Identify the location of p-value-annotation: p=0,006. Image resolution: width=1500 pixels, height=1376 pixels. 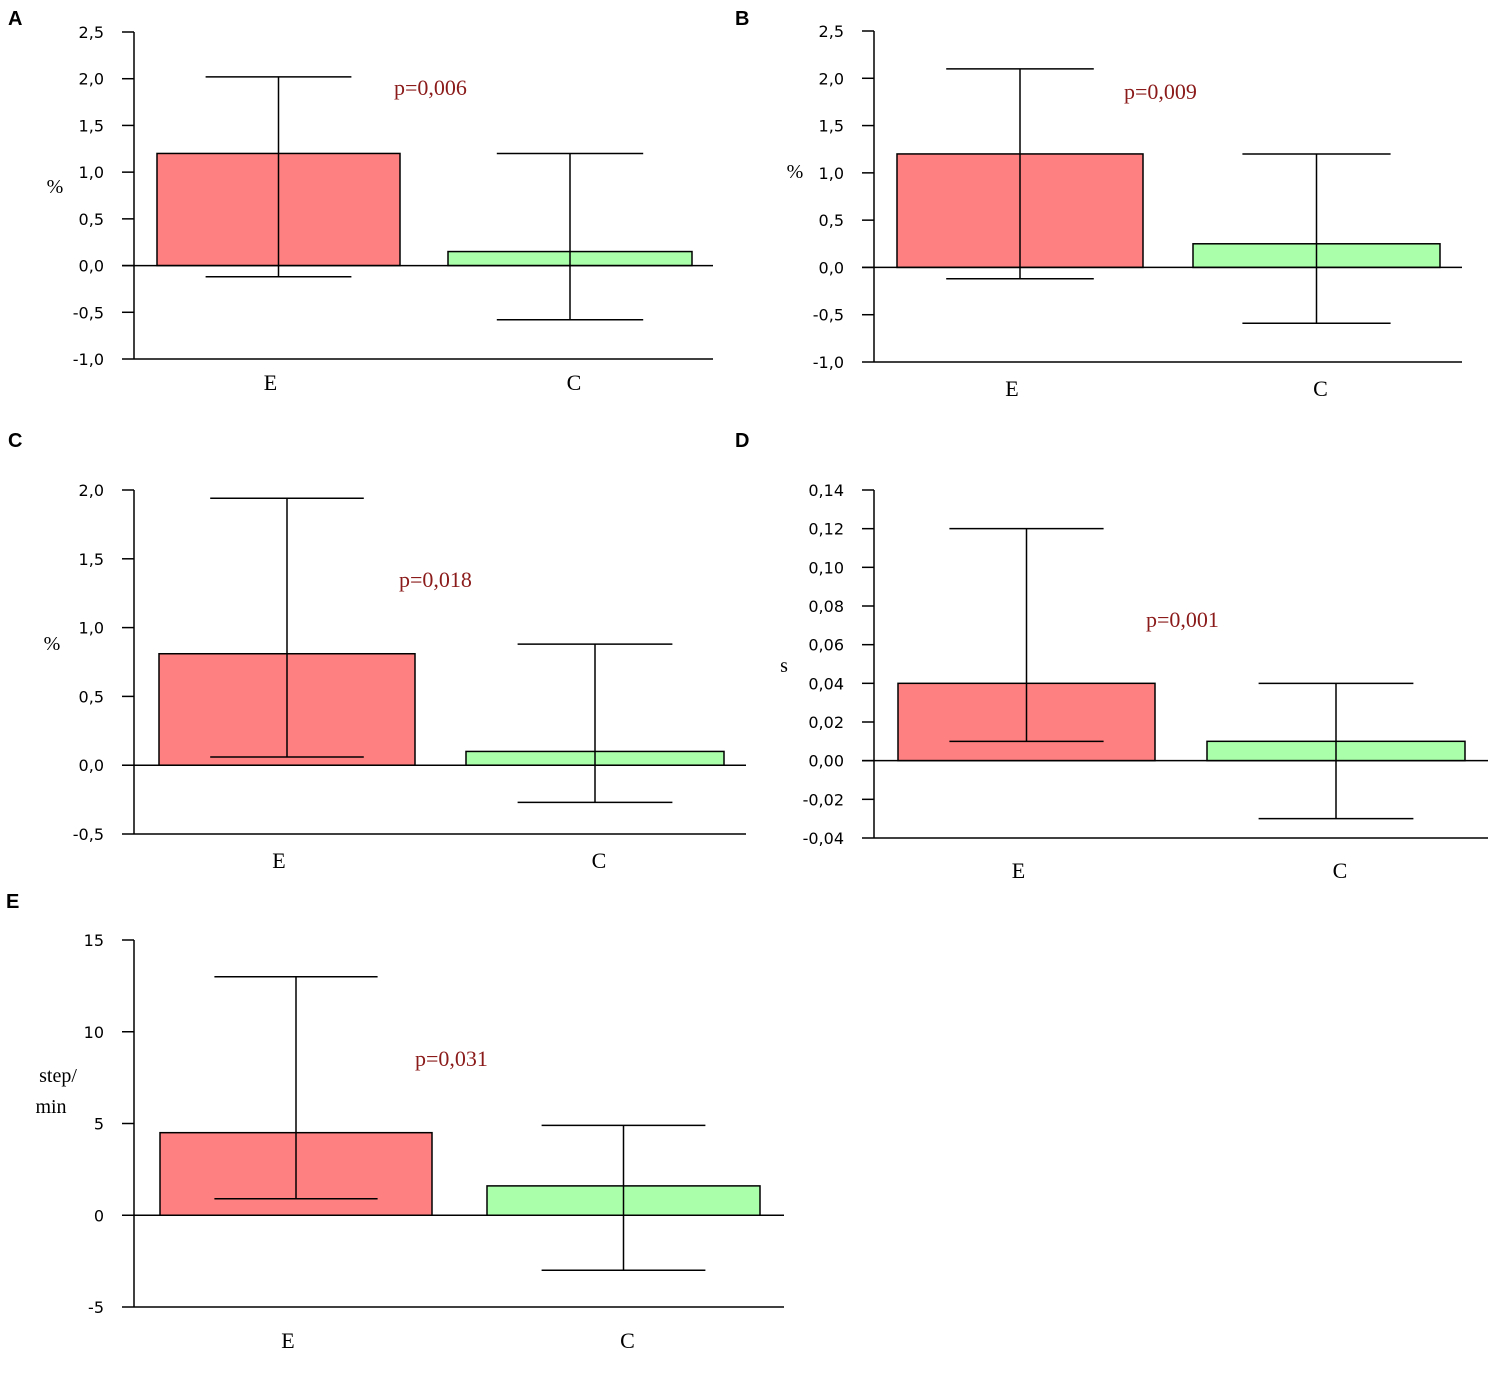
(430, 87).